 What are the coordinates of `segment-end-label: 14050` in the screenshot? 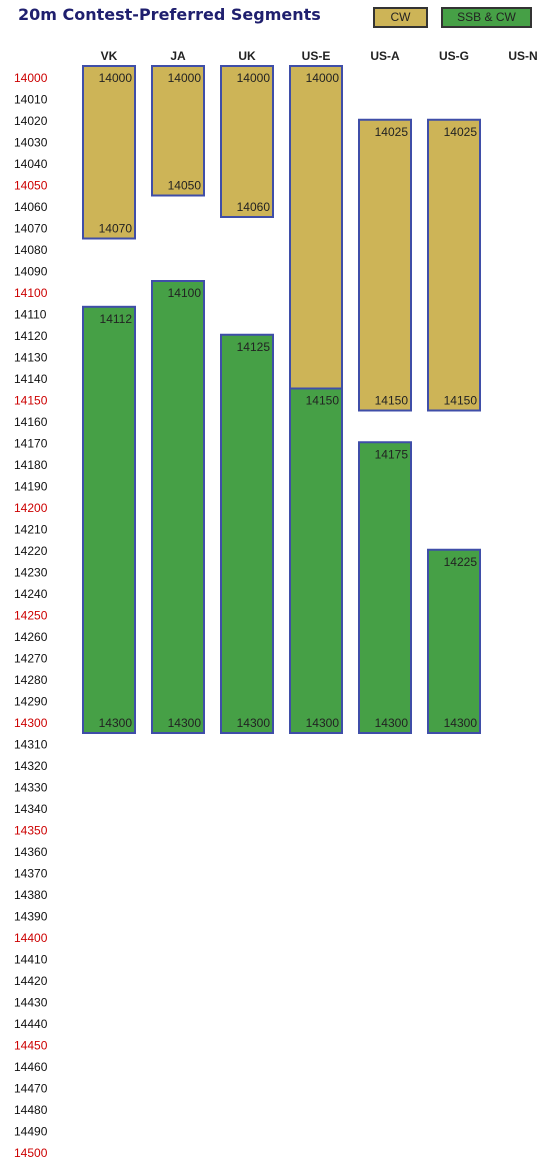 It's located at (185, 186).